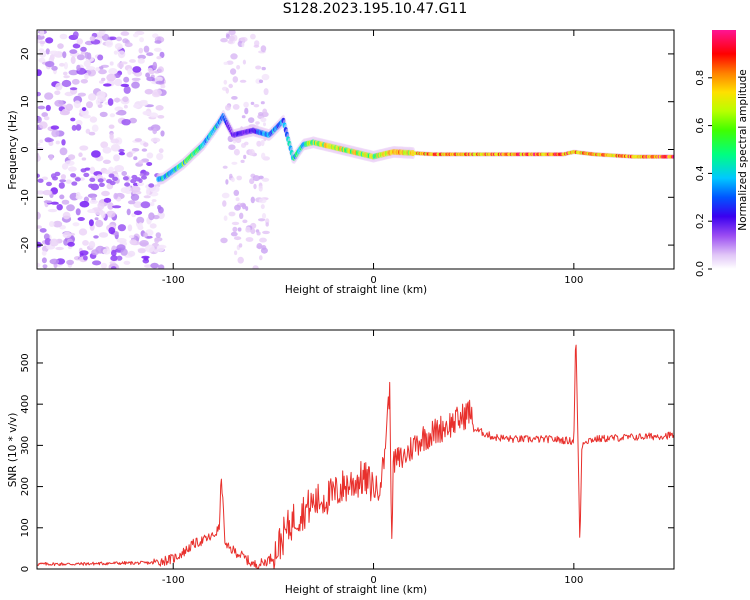  What do you see at coordinates (25, 101) in the screenshot?
I see `y-tick-label: 10` at bounding box center [25, 101].